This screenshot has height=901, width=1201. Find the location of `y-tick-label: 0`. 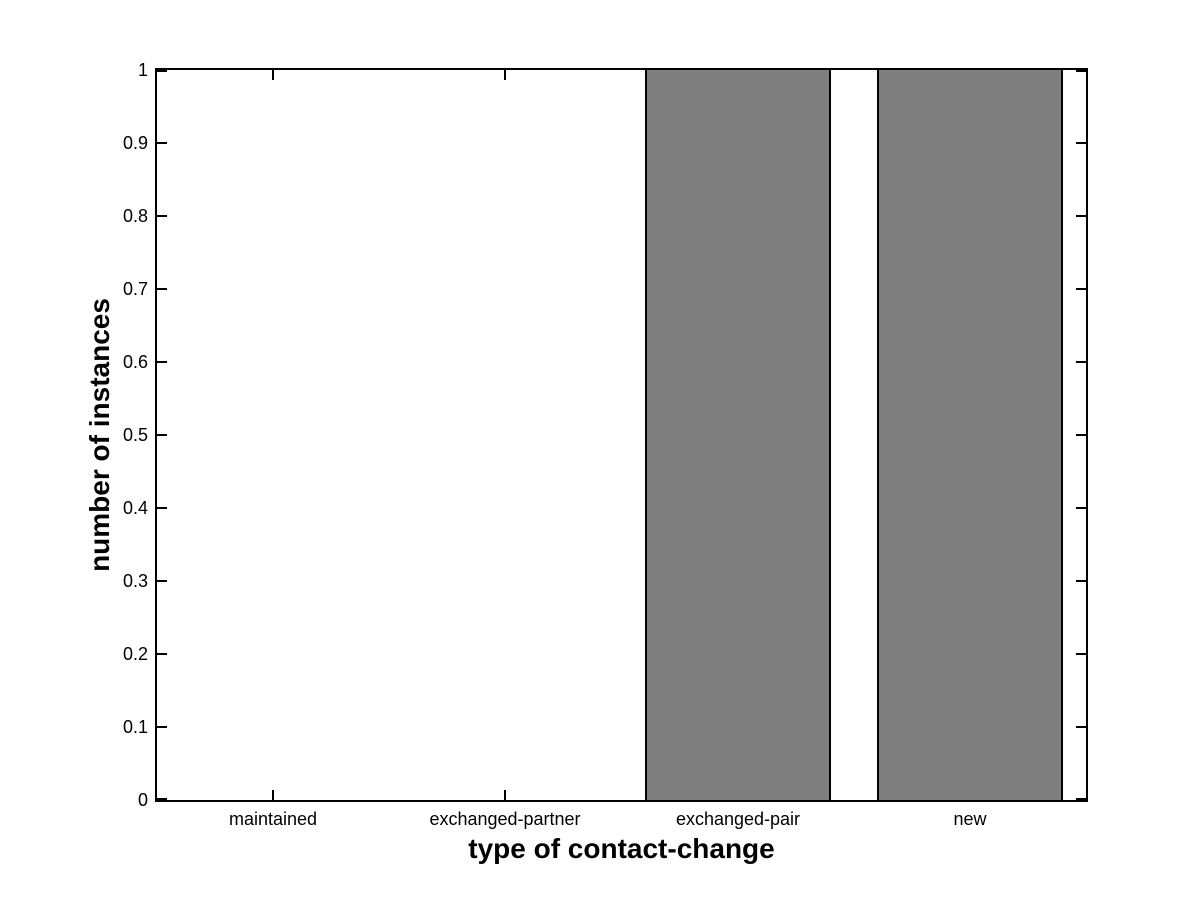

y-tick-label: 0 is located at coordinates (142, 800).